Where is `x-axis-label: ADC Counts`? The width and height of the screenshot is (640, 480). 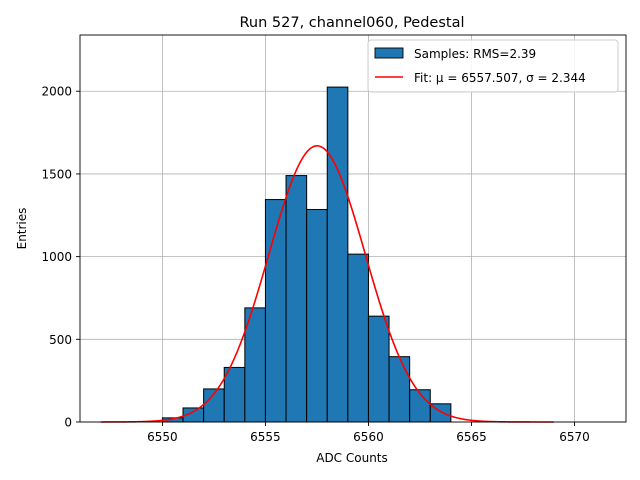
x-axis-label: ADC Counts is located at coordinates (352, 458).